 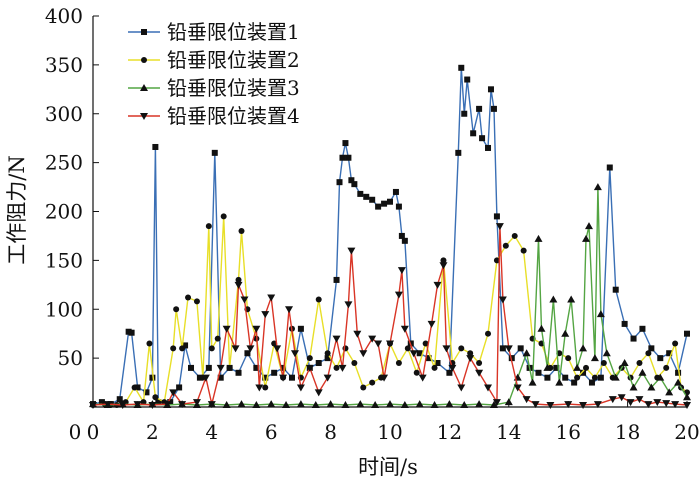 What do you see at coordinates (70, 358) in the screenshot?
I see `y-tick-label: 50` at bounding box center [70, 358].